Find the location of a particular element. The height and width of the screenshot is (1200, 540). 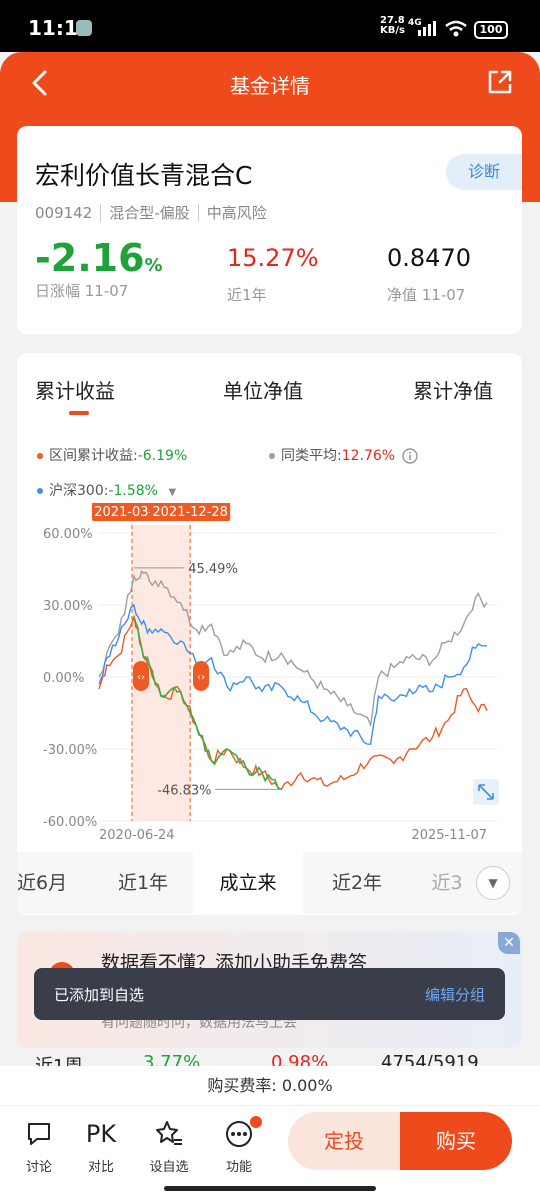

legend-peer-label: 同类平均: is located at coordinates (311, 456).